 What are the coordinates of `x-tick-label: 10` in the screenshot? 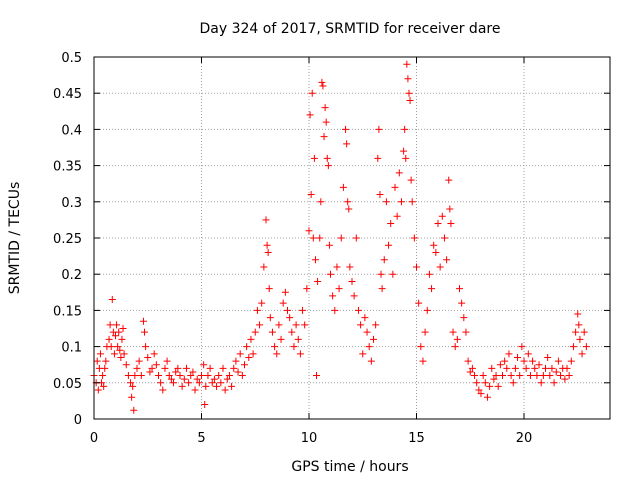 It's located at (309, 438).